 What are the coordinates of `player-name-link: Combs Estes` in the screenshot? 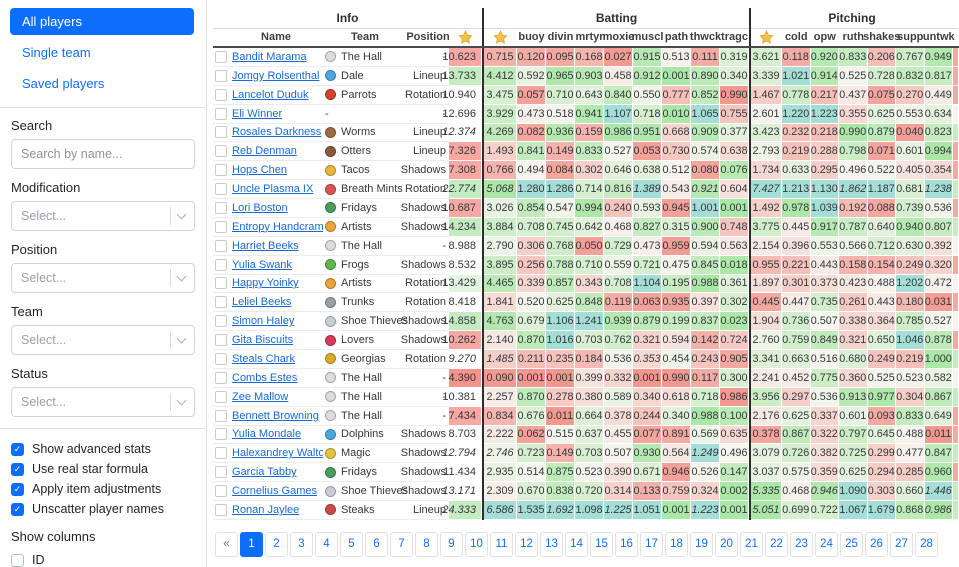 It's located at (265, 377).